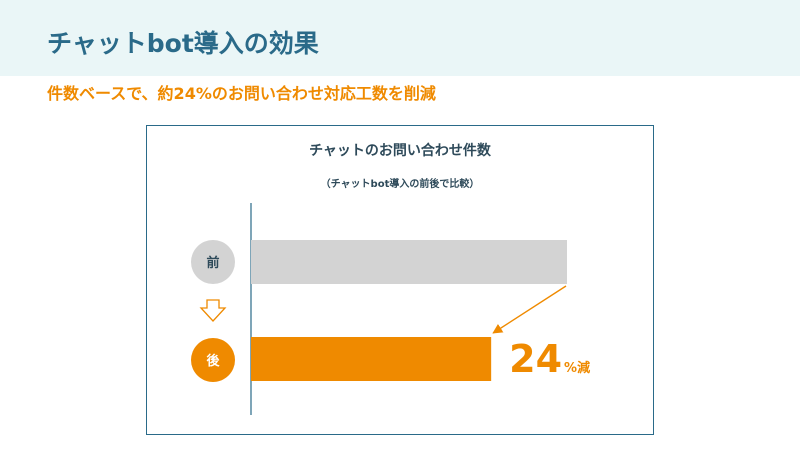  Describe the element at coordinates (400, 151) in the screenshot. I see `chart-title: チャットのお問い合わせ件数` at that location.